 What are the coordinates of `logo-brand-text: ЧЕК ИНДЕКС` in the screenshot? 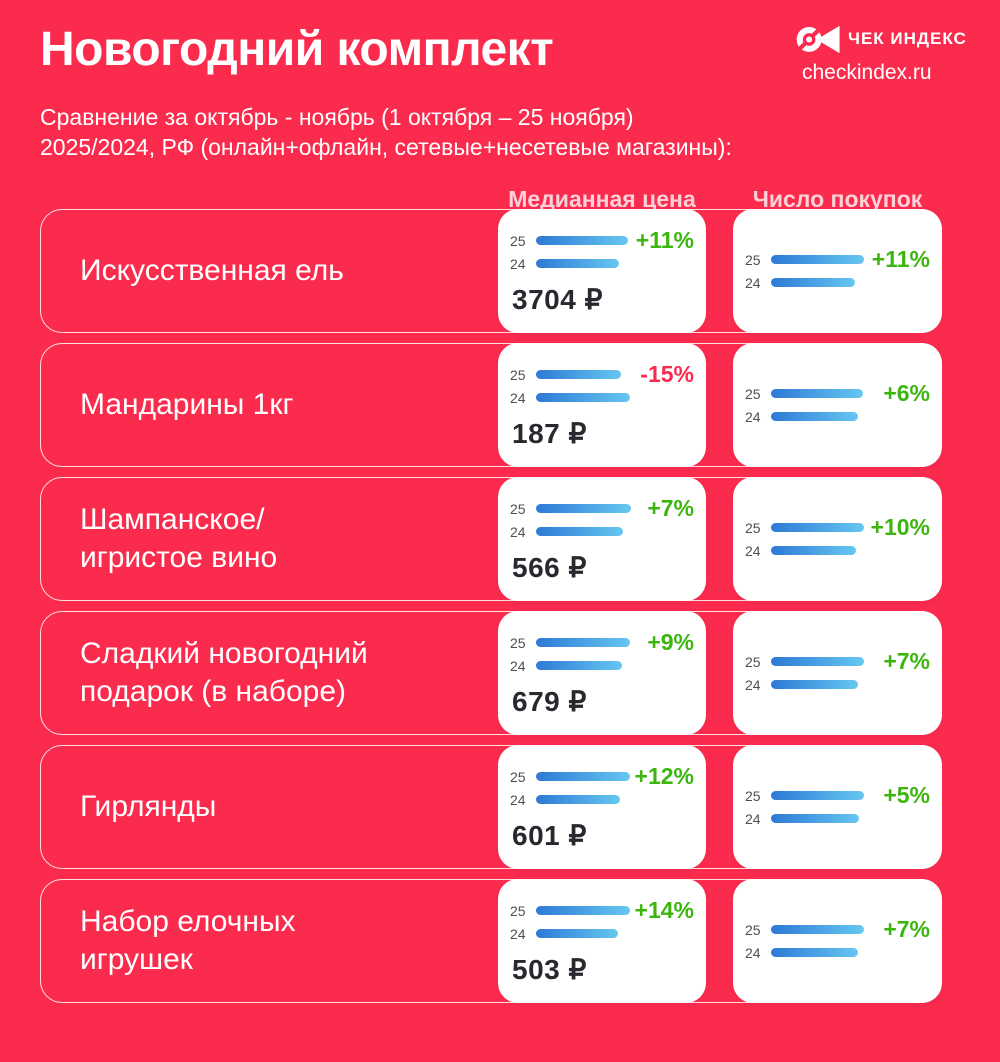 It's located at (907, 38).